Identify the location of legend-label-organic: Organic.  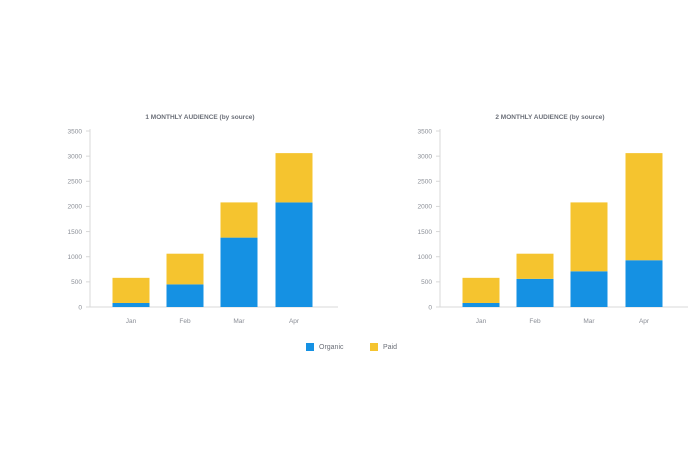
(331, 347).